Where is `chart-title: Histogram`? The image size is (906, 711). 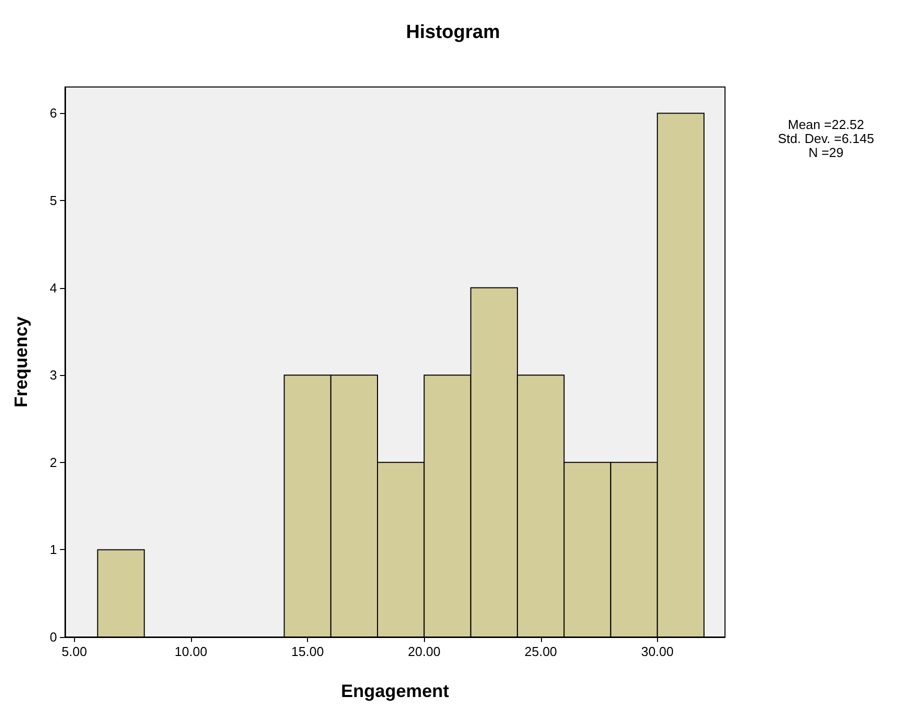 chart-title: Histogram is located at coordinates (453, 32).